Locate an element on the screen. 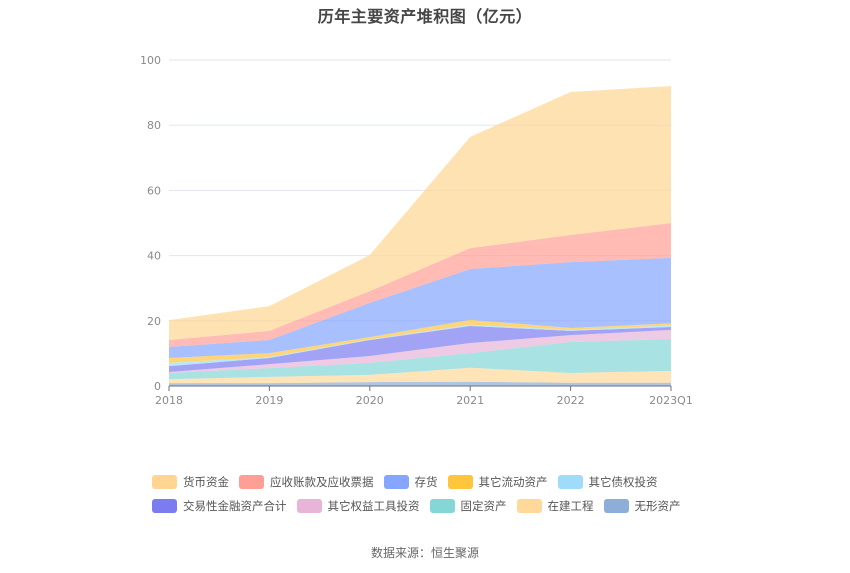  legend-label: 无形资产 is located at coordinates (657, 506).